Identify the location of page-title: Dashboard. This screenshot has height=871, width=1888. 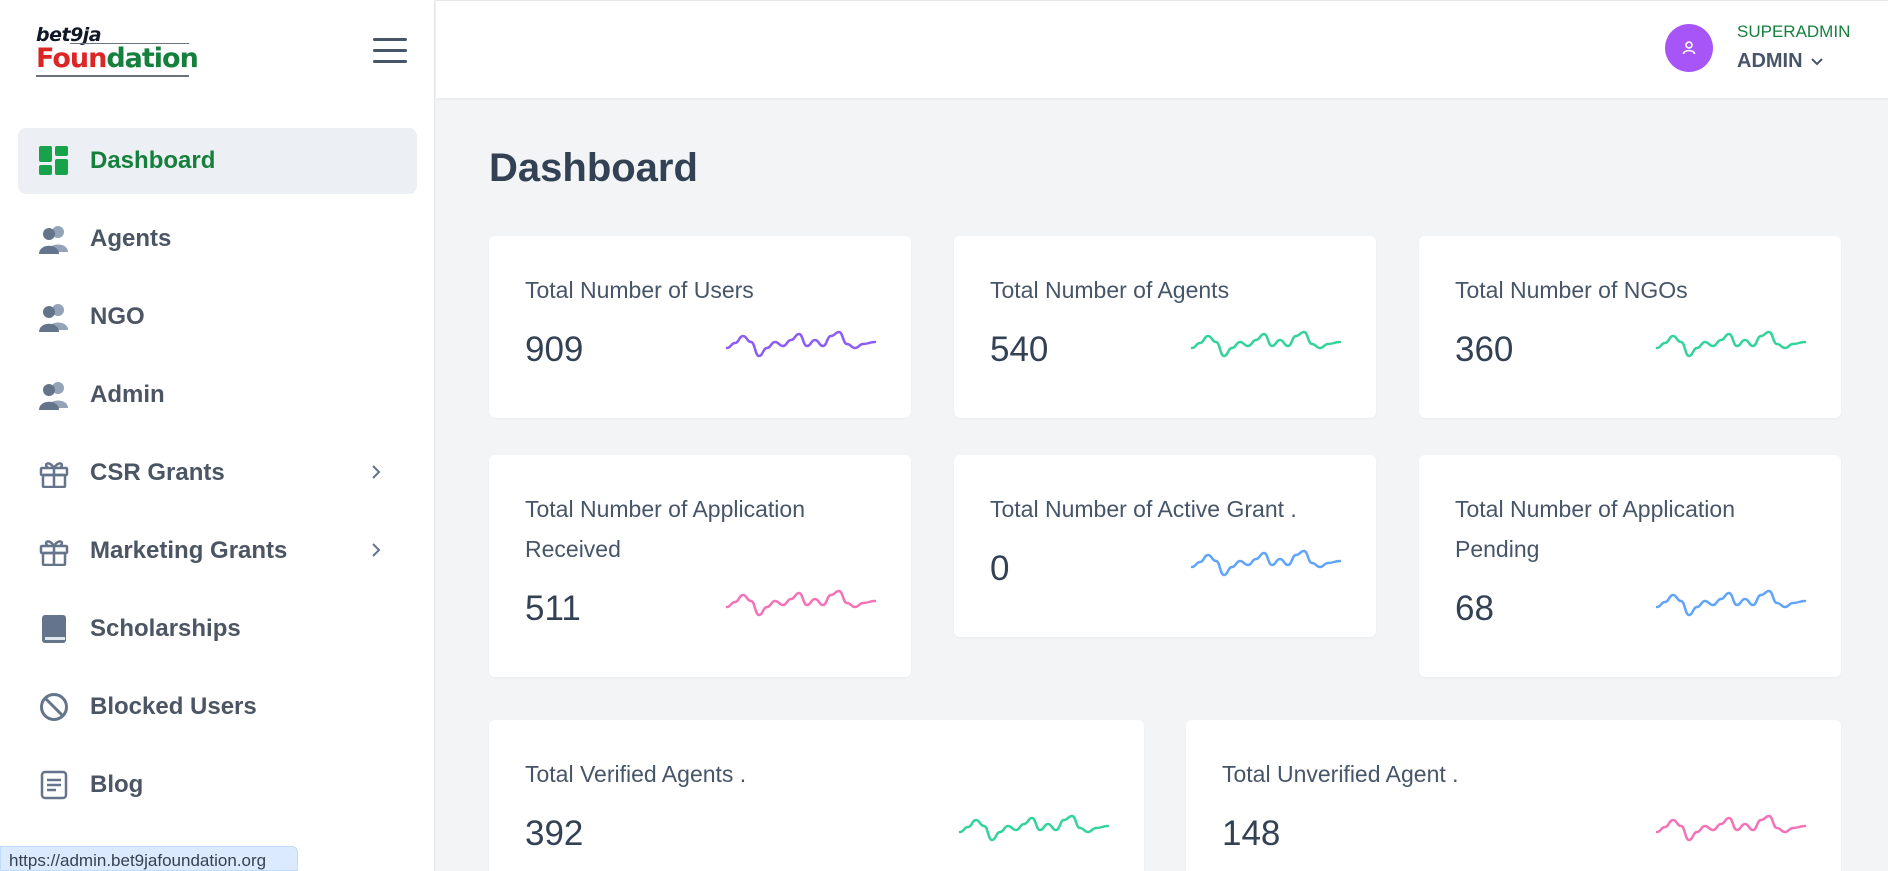
(593, 168).